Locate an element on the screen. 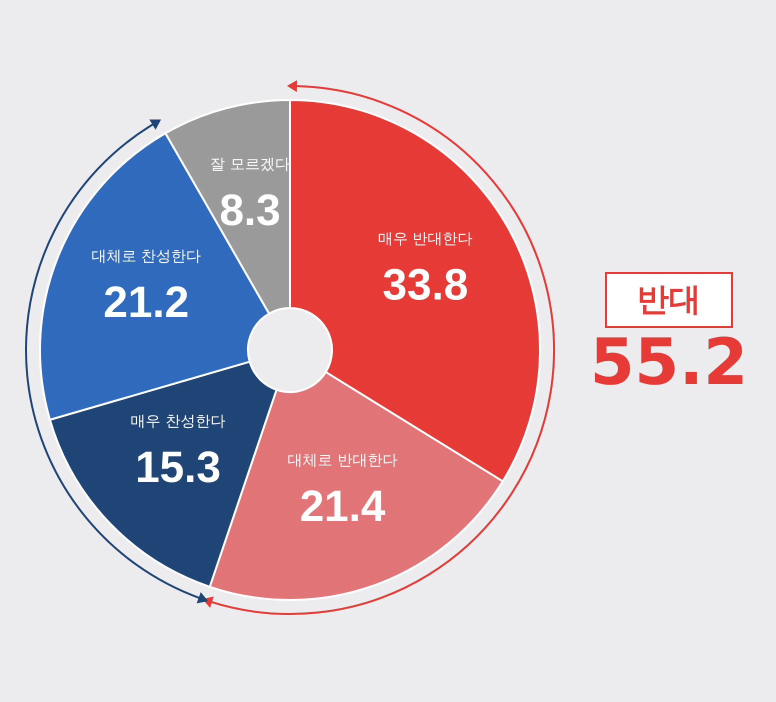  slice-label: 매우 찬성한다 is located at coordinates (178, 421).